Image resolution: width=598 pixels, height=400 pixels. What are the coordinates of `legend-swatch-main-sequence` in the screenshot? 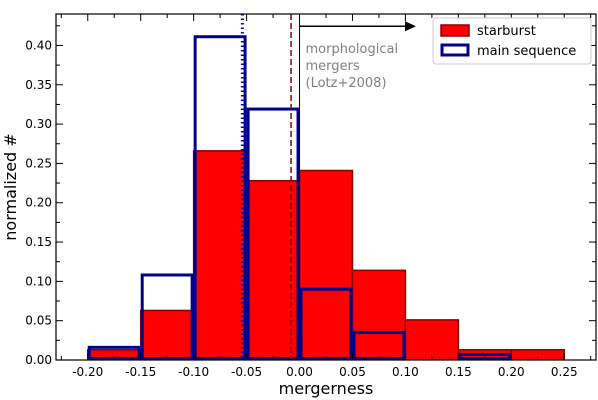 It's located at (455, 50).